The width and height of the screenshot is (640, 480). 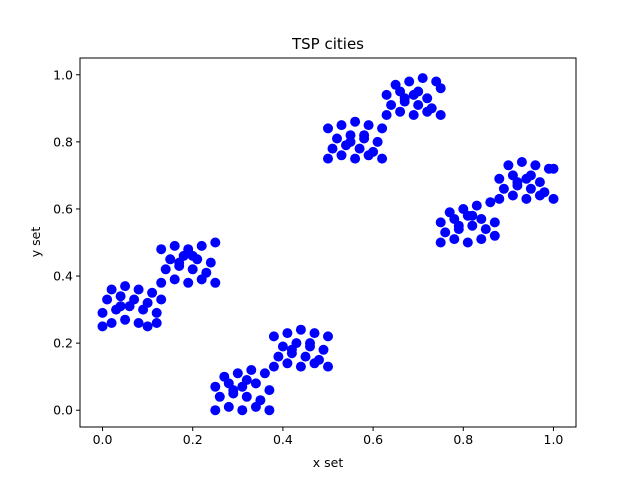 I want to click on y-tick-label: 0.4, so click(x=63, y=276).